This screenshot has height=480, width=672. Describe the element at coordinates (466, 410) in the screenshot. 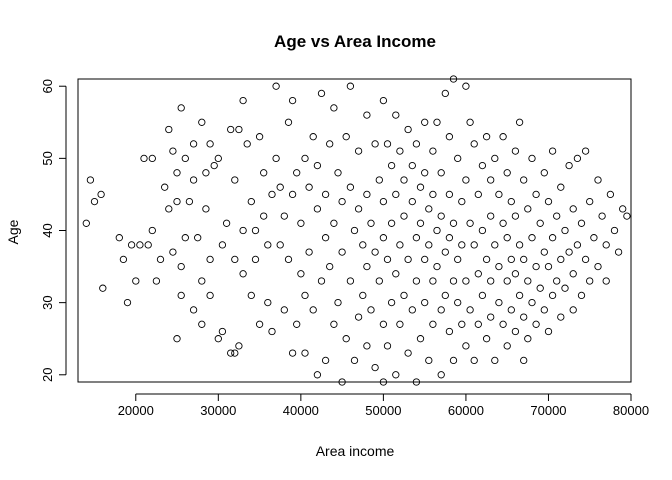

I see `x-tick-label: 60000` at that location.